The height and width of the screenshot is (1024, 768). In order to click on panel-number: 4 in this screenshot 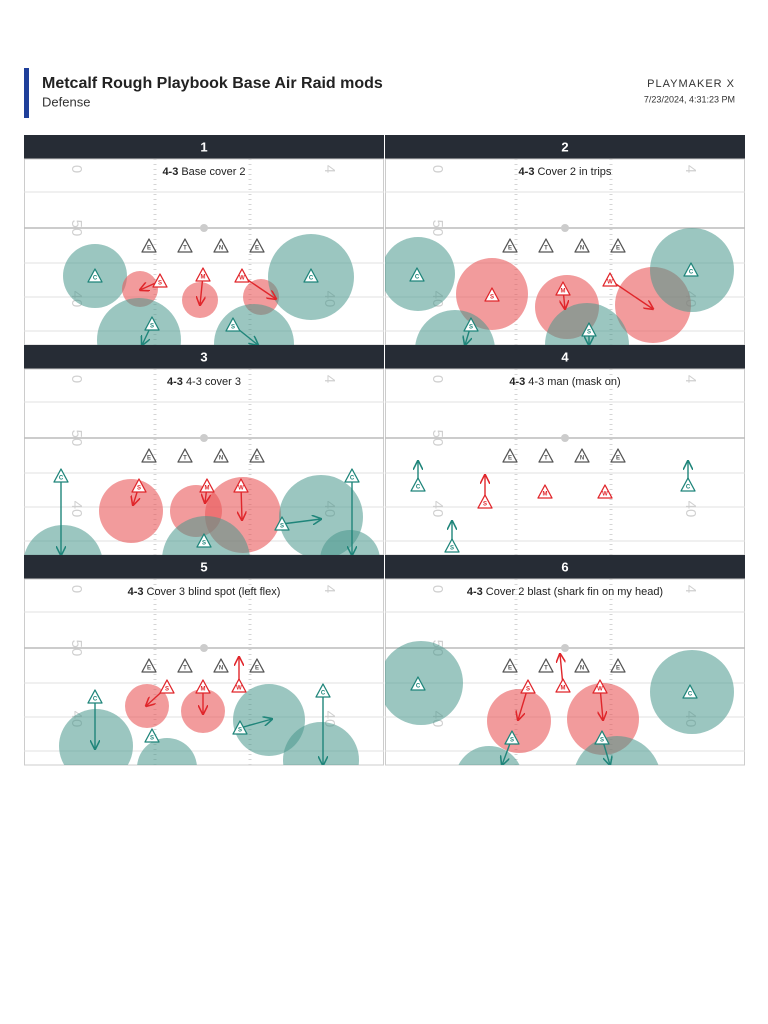, I will do `click(565, 356)`.